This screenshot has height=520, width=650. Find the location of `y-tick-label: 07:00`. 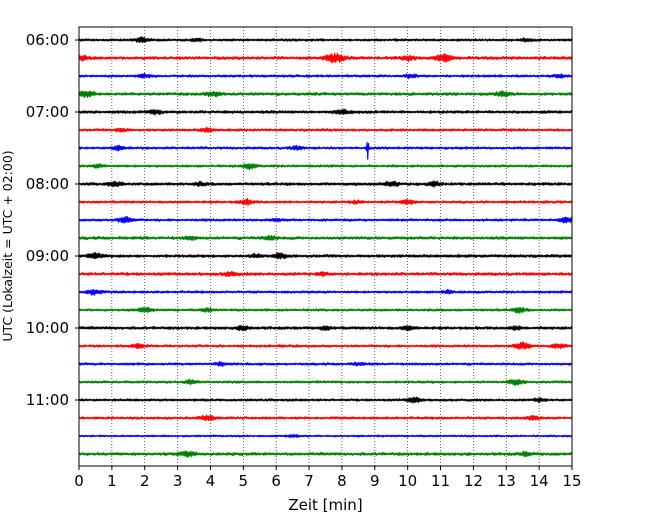

y-tick-label: 07:00 is located at coordinates (47, 112).